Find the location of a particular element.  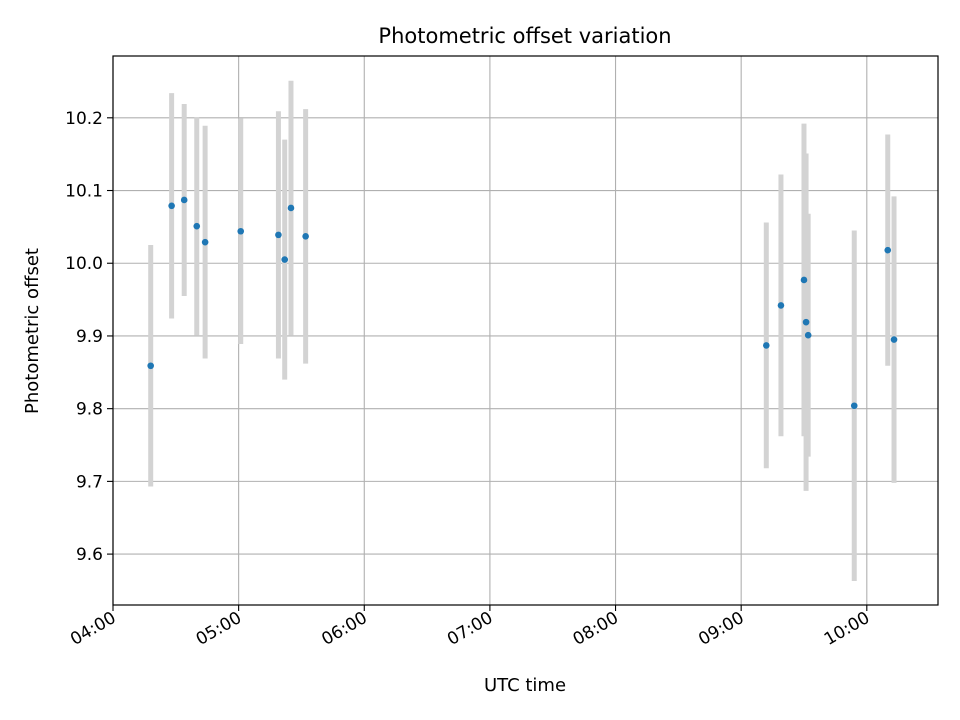

y-tick-label: 9.8 is located at coordinates (89, 410).